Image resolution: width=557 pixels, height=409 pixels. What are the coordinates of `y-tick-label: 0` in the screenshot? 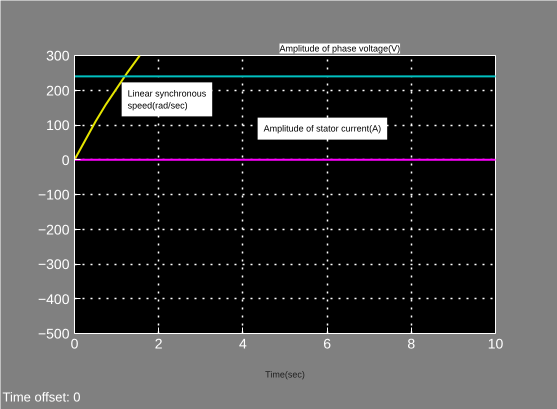 It's located at (66, 160).